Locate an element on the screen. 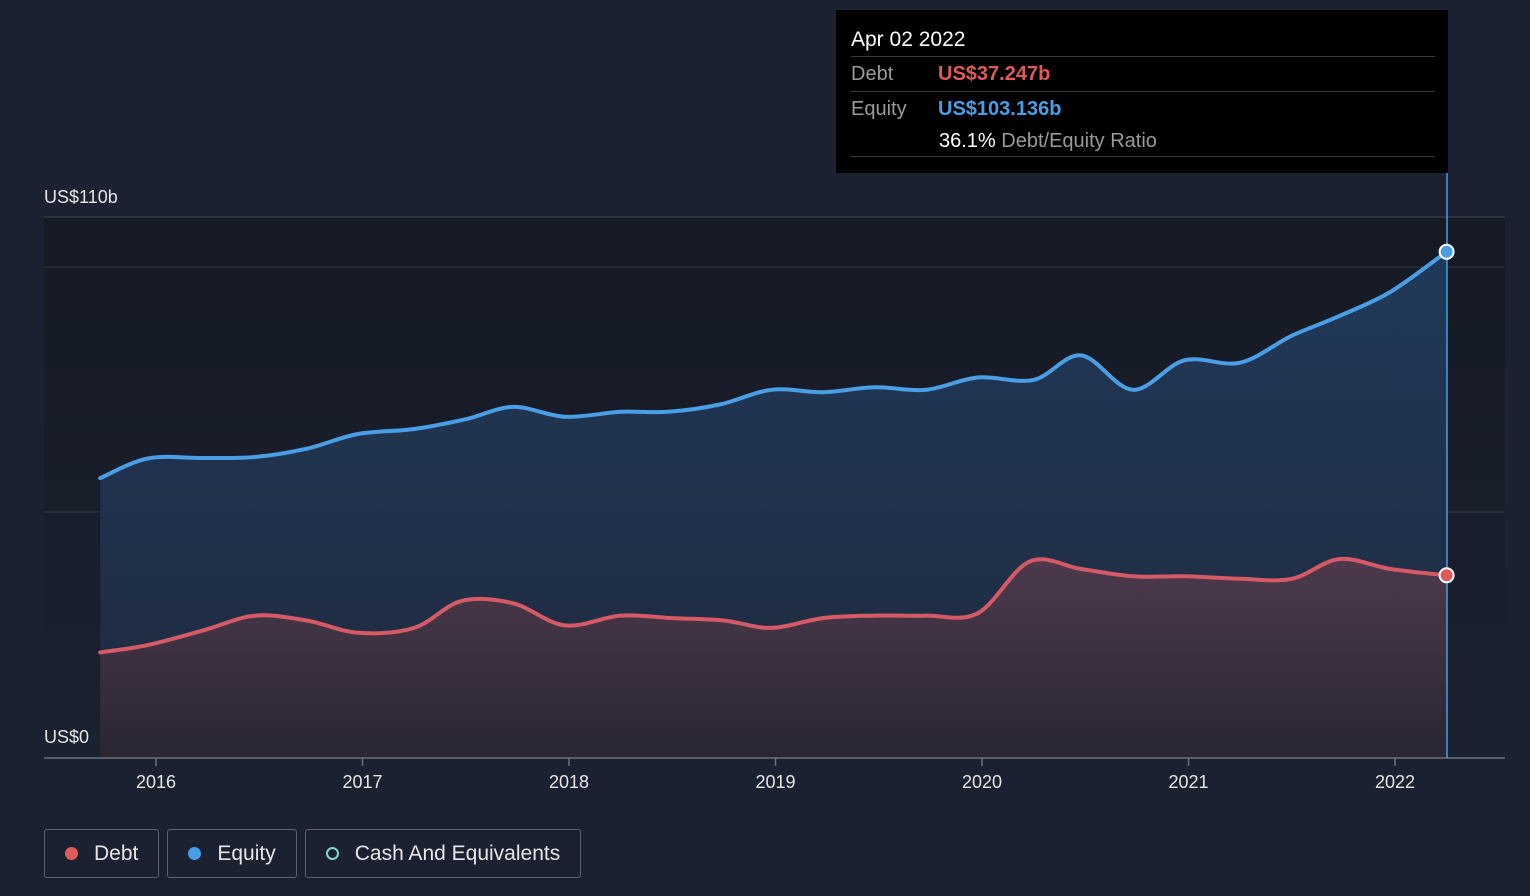 This screenshot has width=1530, height=896. y-axis-top-label: US$110b is located at coordinates (81, 197).